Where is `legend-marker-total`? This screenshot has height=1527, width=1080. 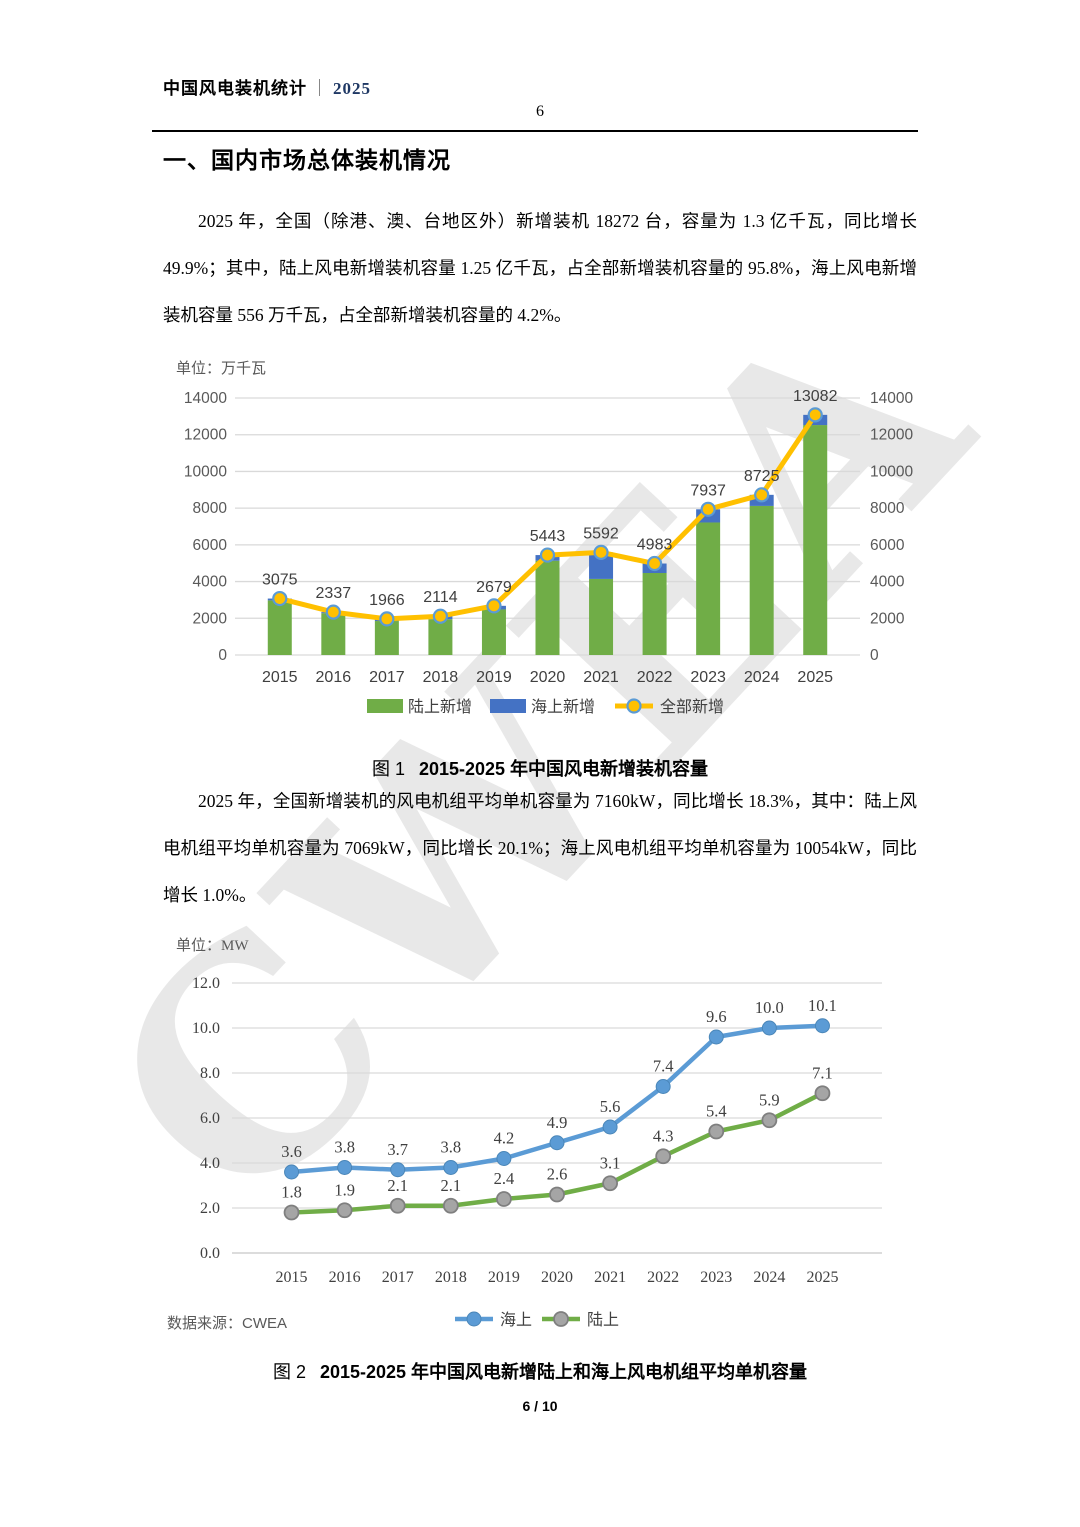
legend-marker-total is located at coordinates (634, 706).